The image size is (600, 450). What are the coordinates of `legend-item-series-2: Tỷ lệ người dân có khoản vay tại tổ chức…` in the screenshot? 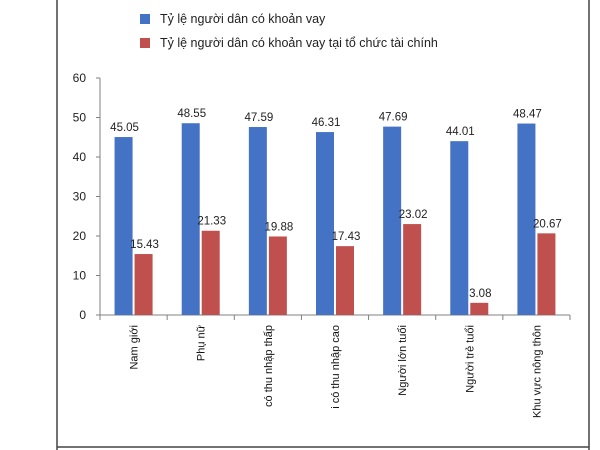 It's located at (289, 43).